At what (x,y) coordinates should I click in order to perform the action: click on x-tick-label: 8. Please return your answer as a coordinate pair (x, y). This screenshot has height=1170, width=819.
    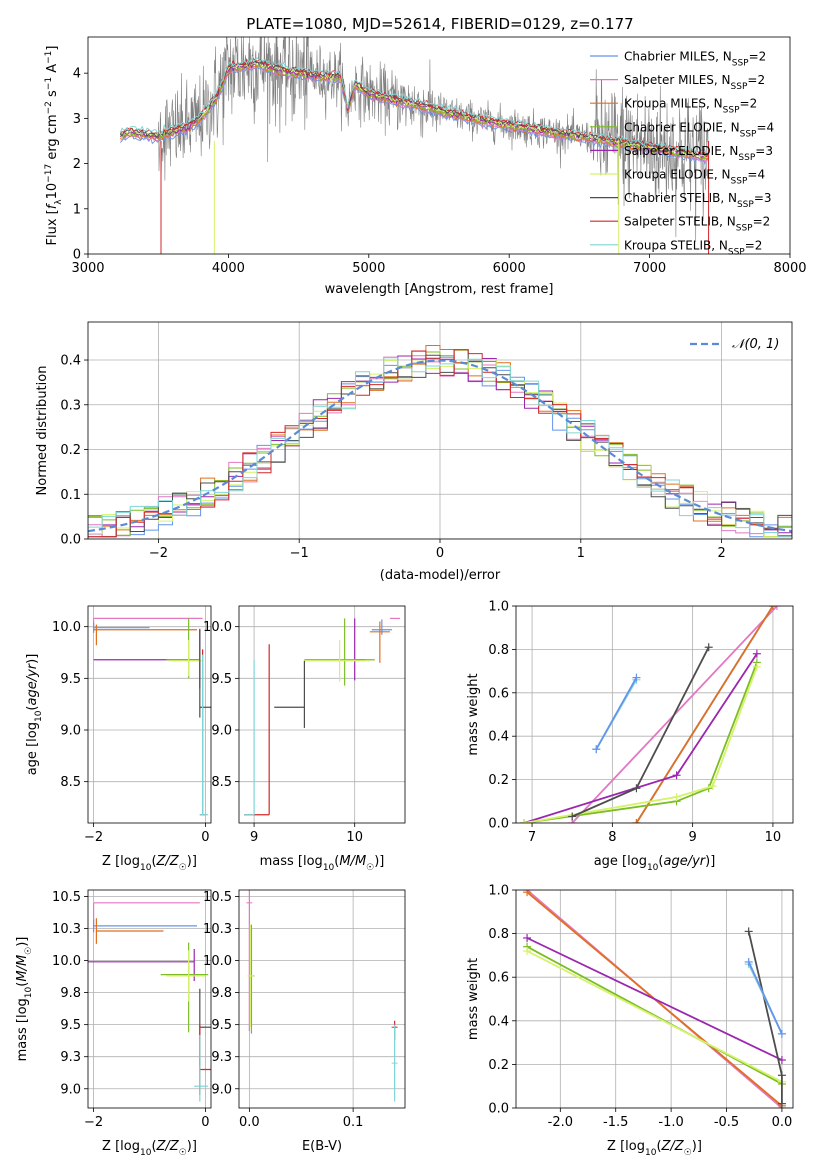
    Looking at the image, I should click on (612, 837).